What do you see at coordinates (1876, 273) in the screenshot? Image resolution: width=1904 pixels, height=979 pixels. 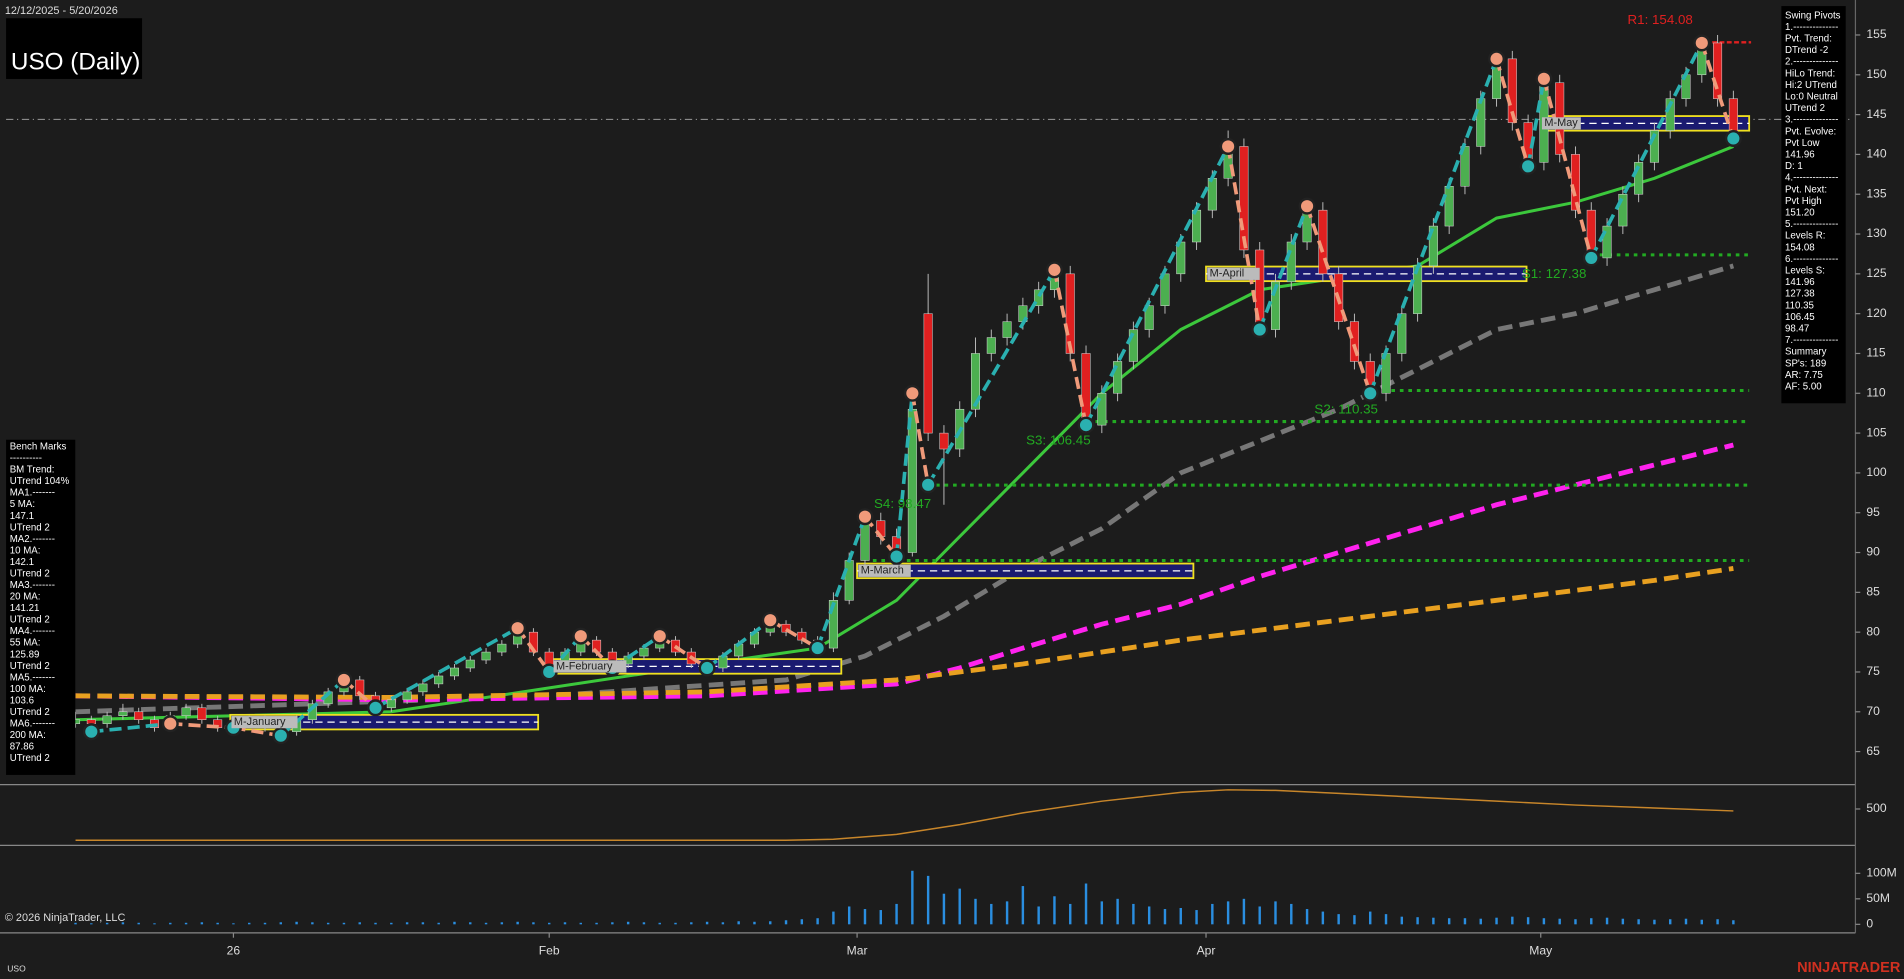 I see `y-tick-label: 125` at bounding box center [1876, 273].